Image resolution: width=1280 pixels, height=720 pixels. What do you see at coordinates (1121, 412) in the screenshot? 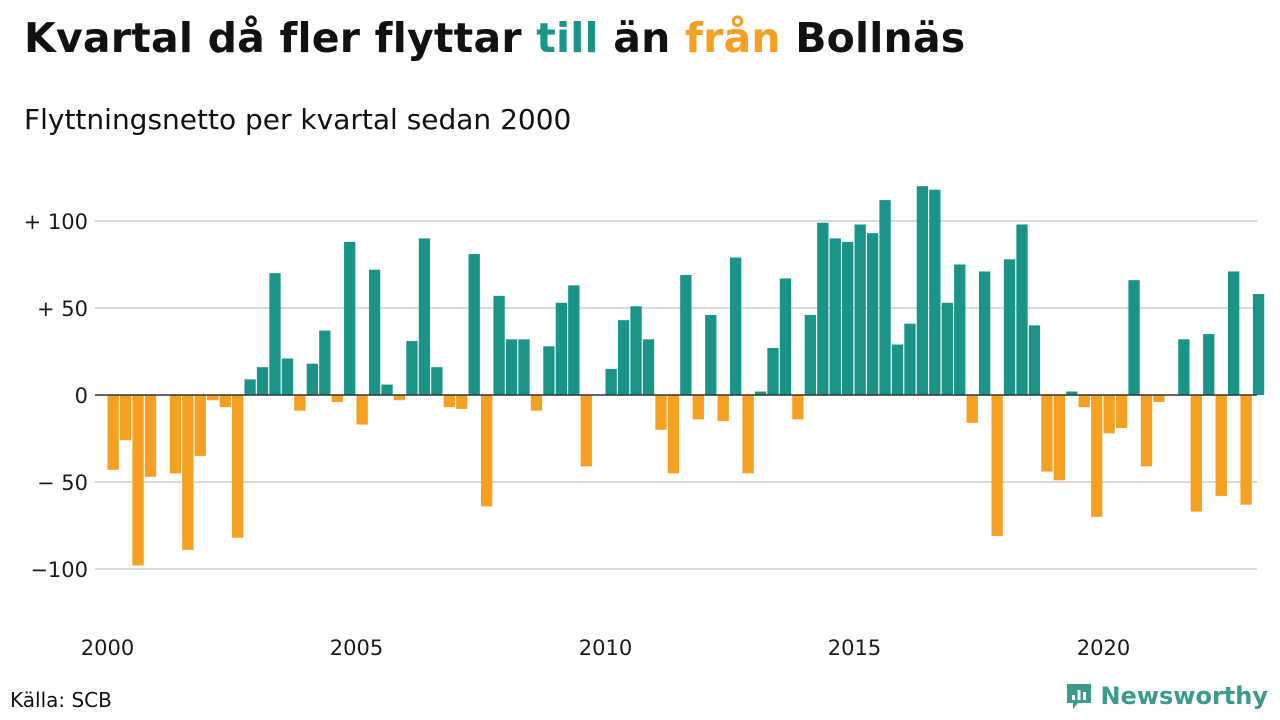
I see `bar: 2020 K2: -19` at bounding box center [1121, 412].